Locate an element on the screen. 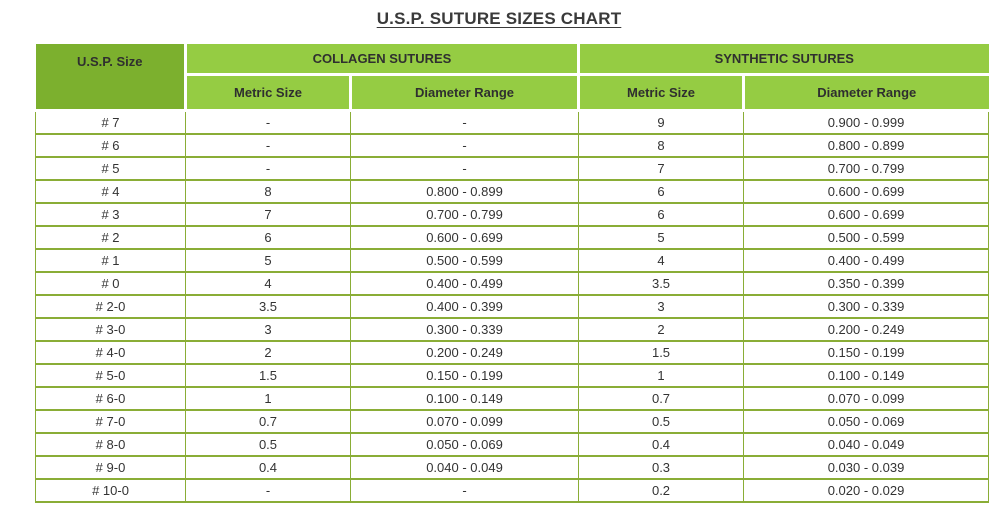 The width and height of the screenshot is (998, 521). table-row: # 3 7 0.700 - 0.799 6 0.600 - 0.699 is located at coordinates (512, 215).